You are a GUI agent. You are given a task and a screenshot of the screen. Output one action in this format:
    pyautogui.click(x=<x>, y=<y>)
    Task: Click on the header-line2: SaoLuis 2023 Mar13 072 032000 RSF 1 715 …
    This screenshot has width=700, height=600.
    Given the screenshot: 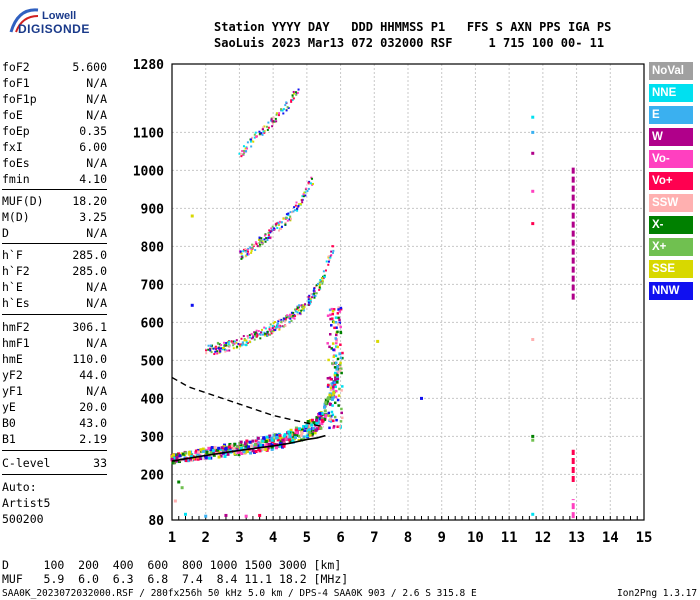 What is the action you would take?
    pyautogui.click(x=409, y=43)
    